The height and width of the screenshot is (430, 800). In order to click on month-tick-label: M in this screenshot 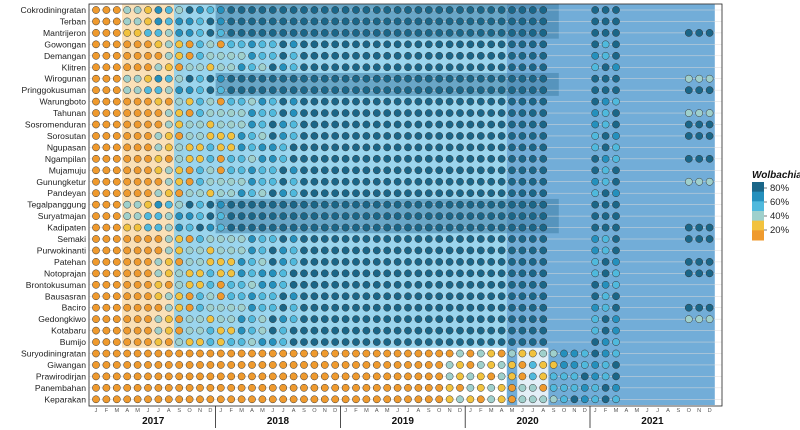, I will do `click(366, 411)`.